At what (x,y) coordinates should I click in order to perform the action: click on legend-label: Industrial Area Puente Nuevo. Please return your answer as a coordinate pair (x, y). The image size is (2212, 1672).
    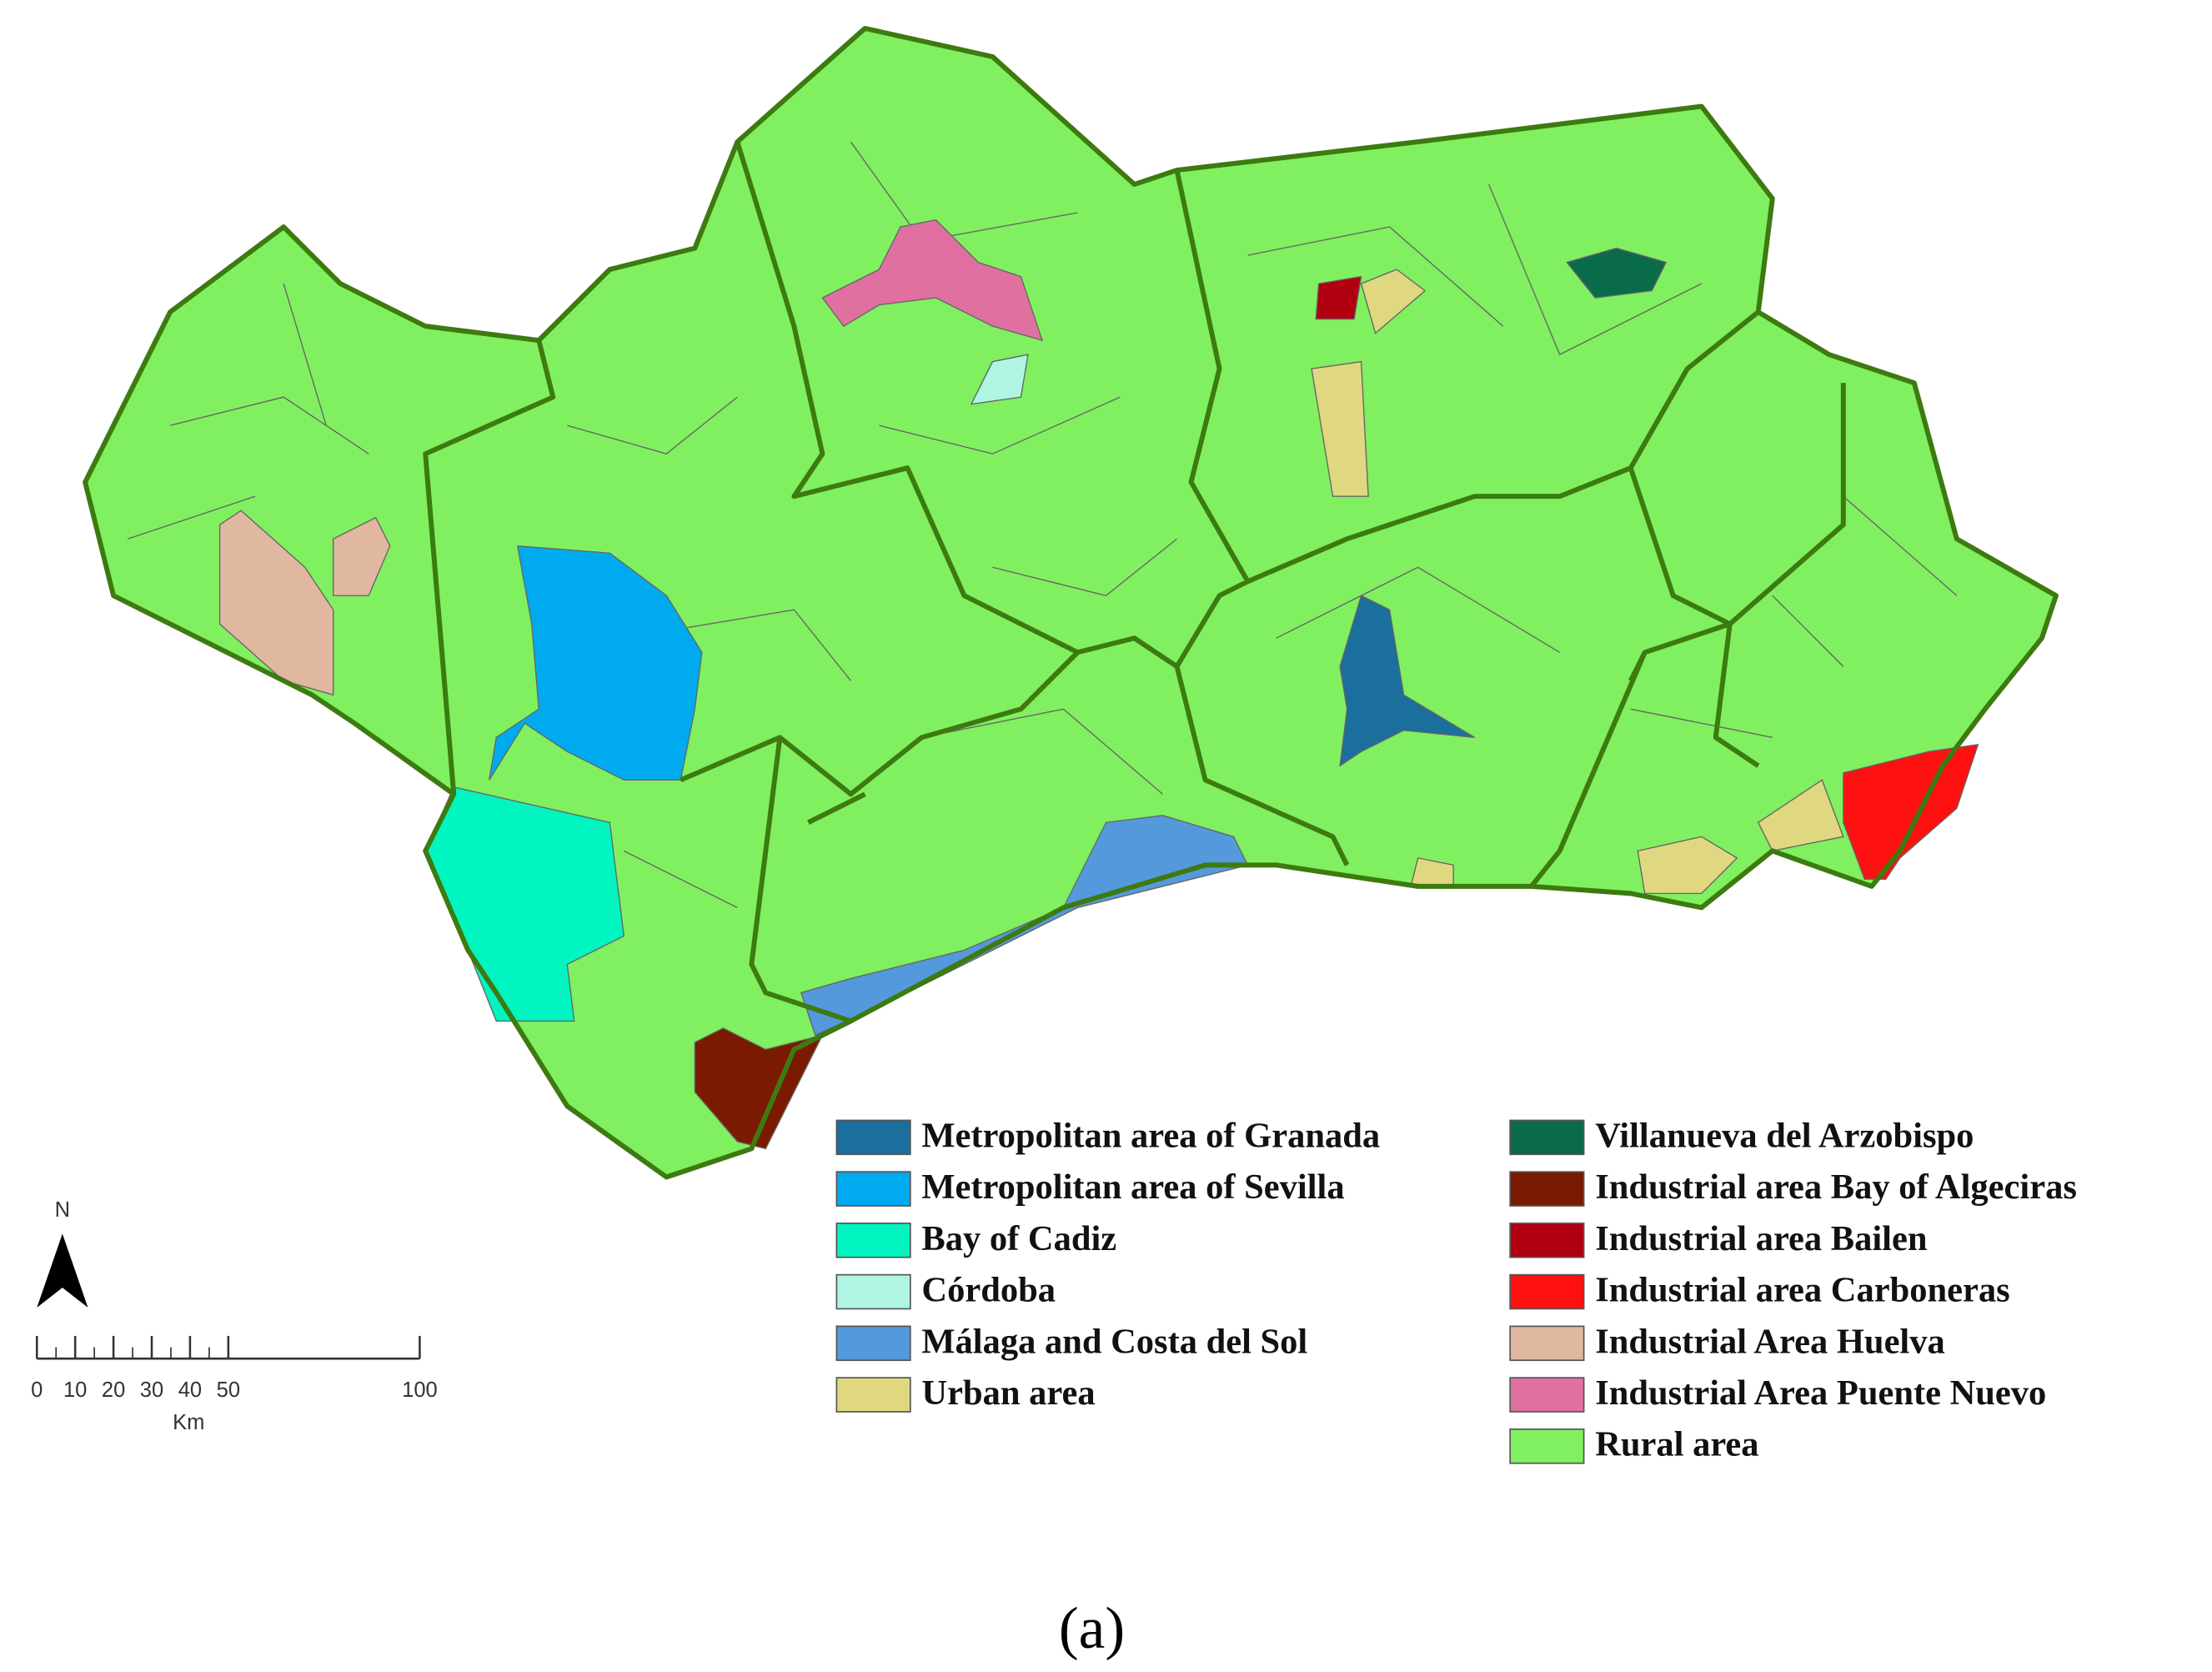
    Looking at the image, I should click on (1820, 1393).